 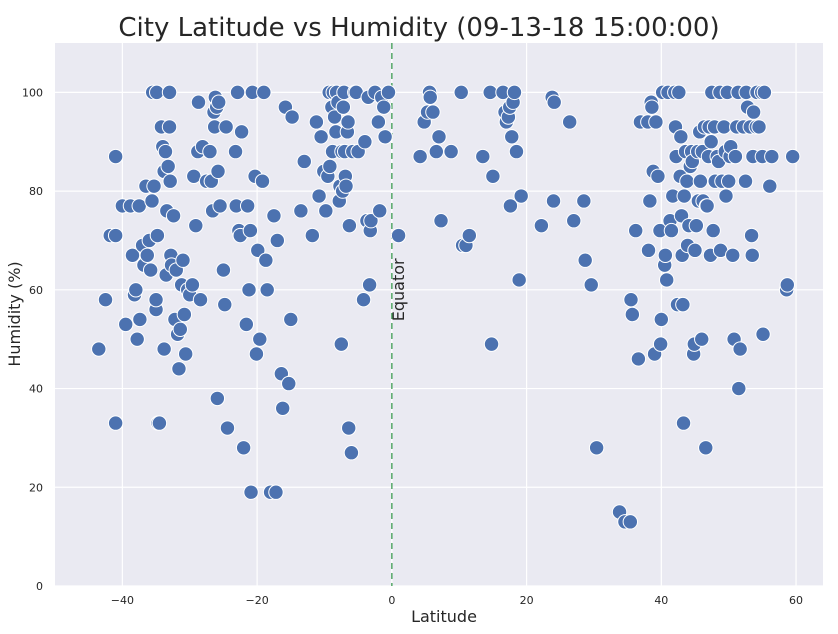 I want to click on x-tick-label: −20, so click(x=256, y=600).